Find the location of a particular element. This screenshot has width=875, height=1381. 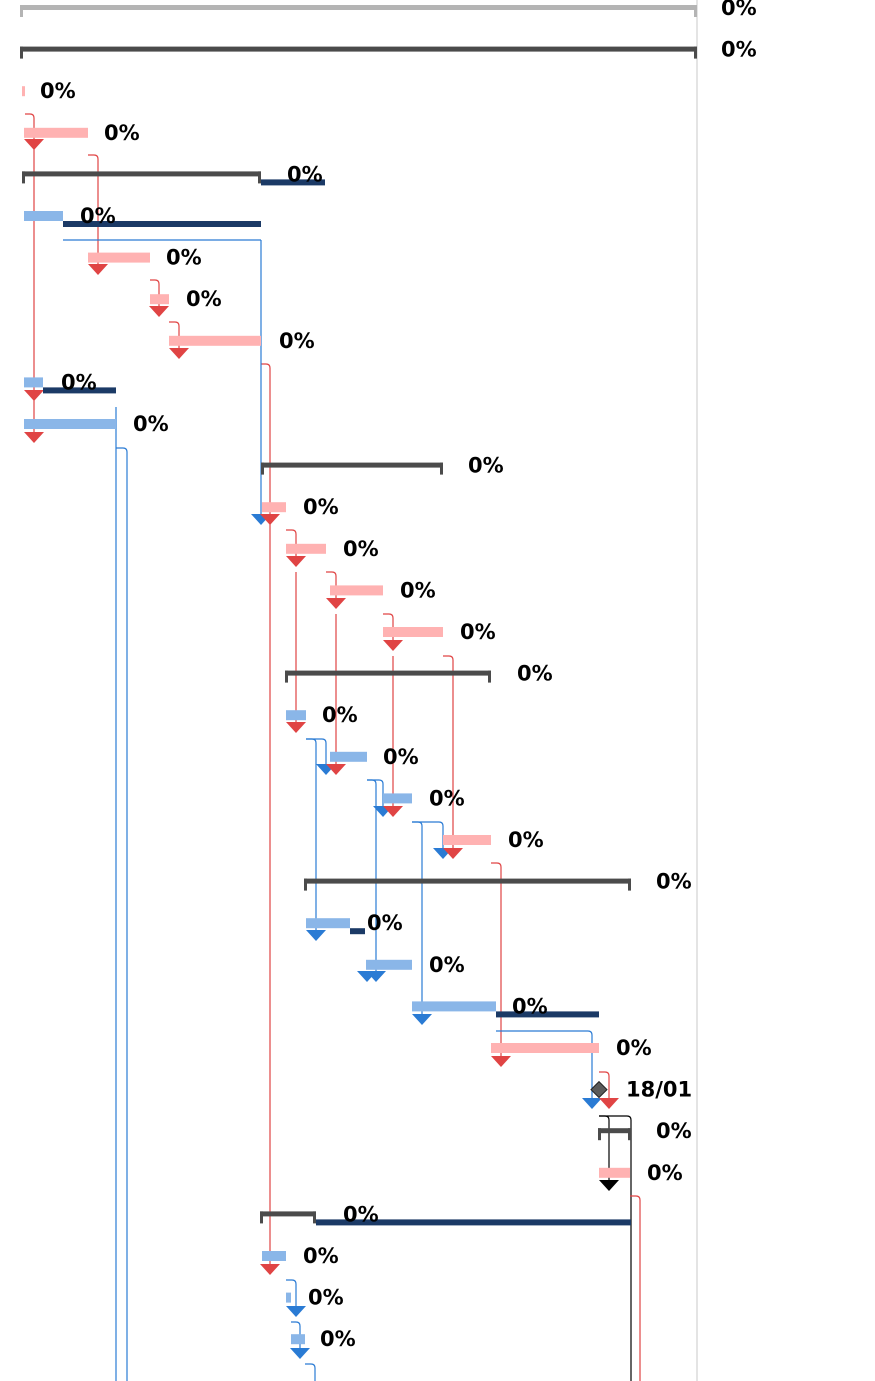

progress-label: 18/01 is located at coordinates (659, 1090).